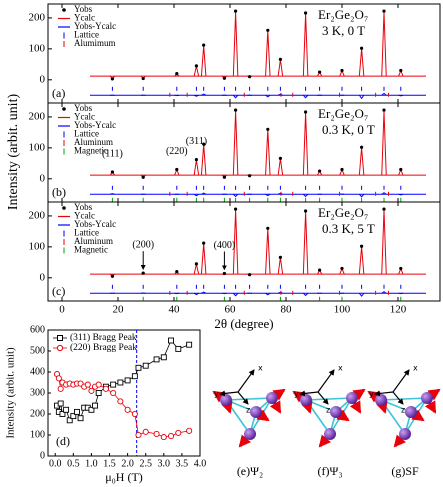  Describe the element at coordinates (250, 471) in the screenshot. I see `diagram-label: (e)Ψ₂` at that location.